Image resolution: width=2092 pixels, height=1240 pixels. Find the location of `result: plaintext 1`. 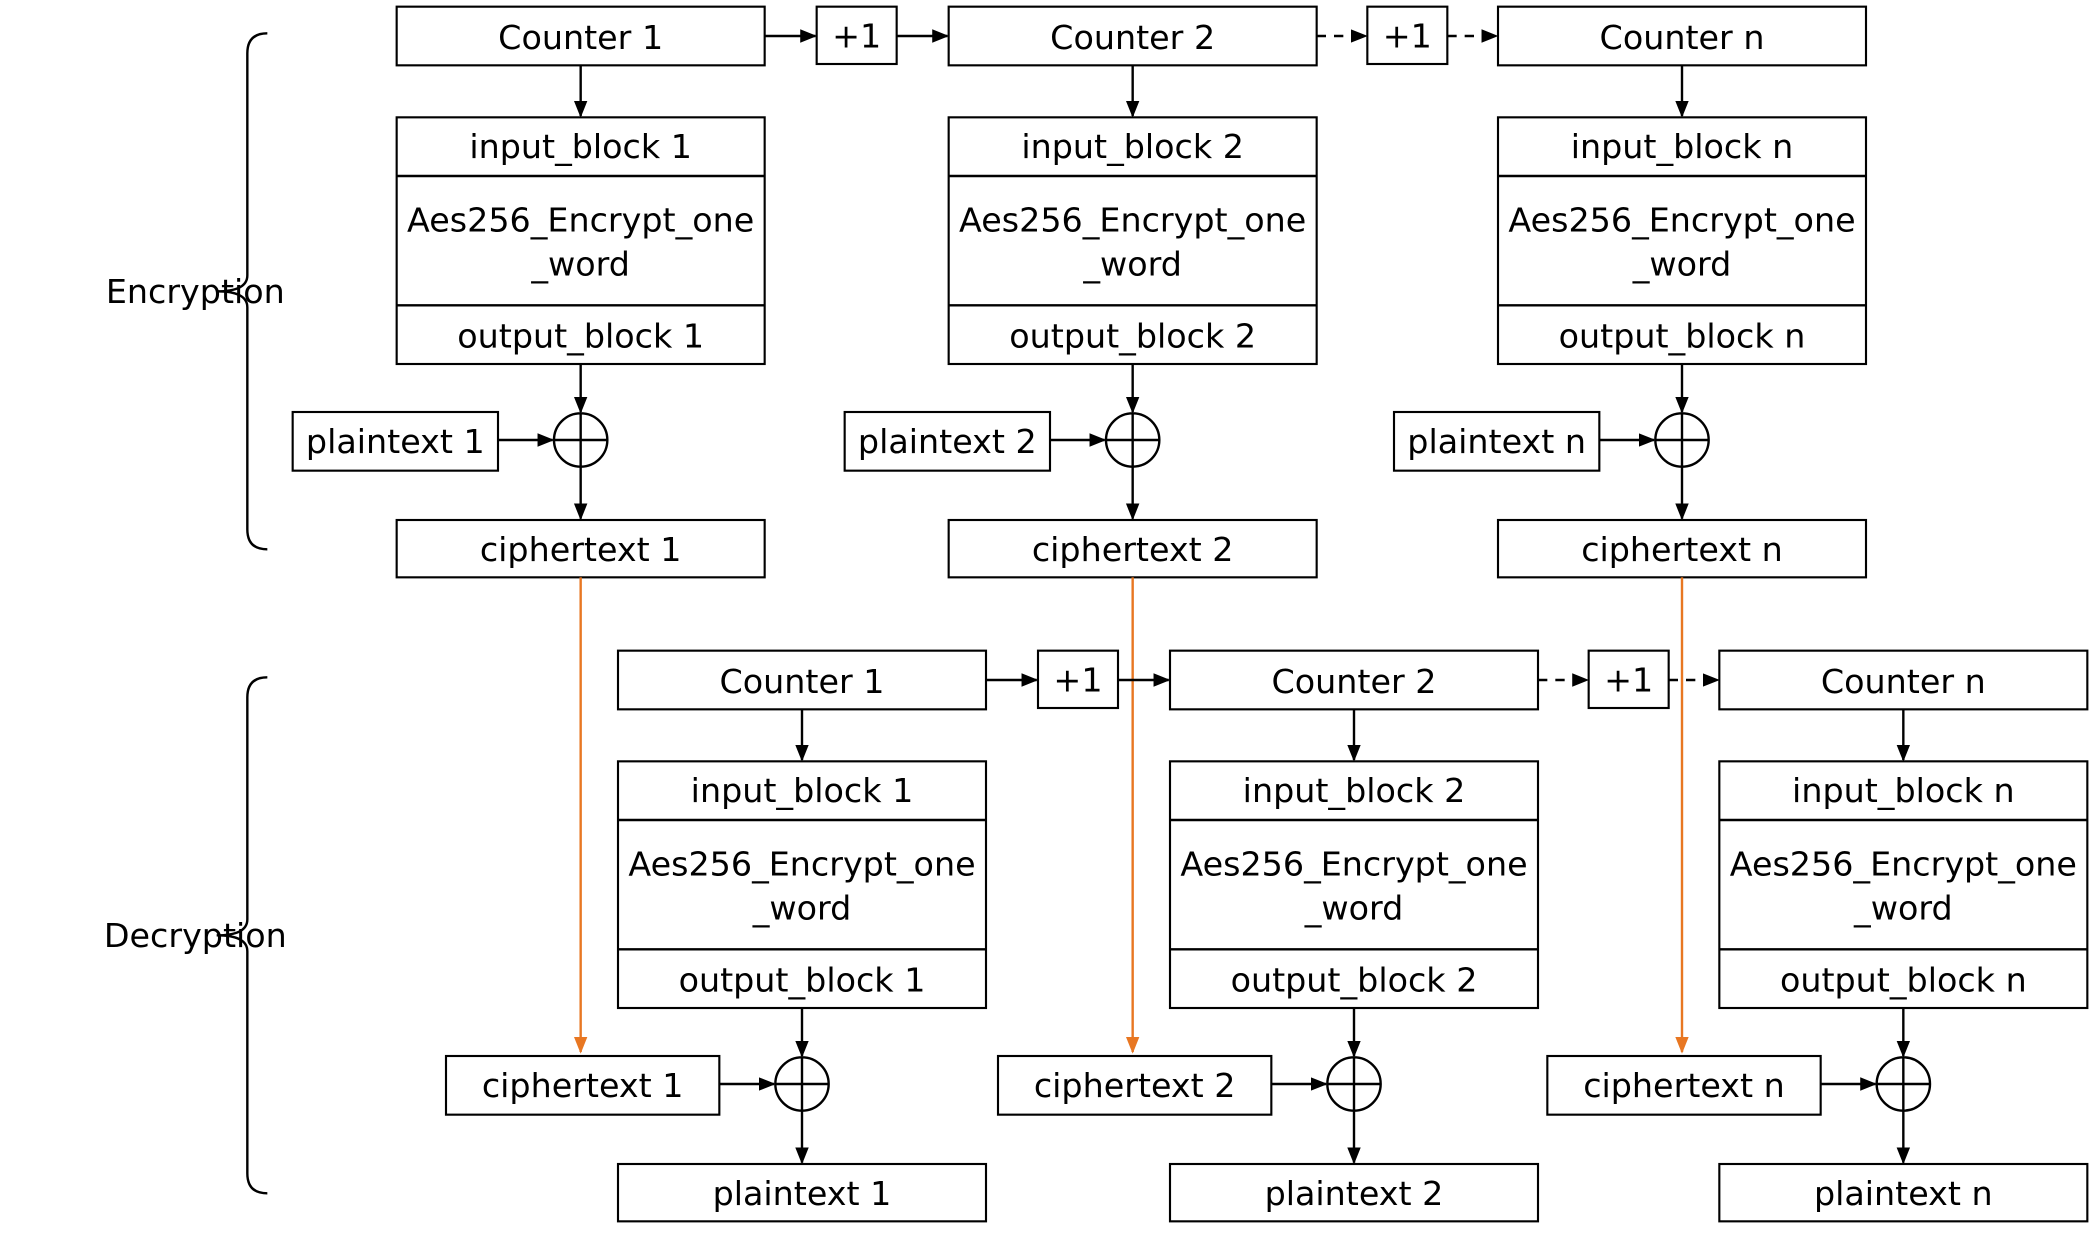

result: plaintext 1 is located at coordinates (802, 1193).